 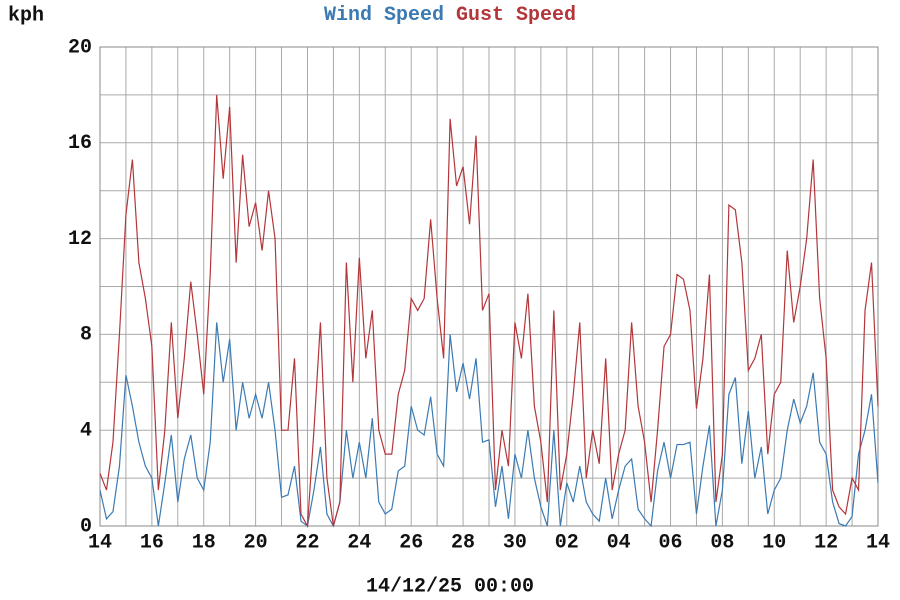 What do you see at coordinates (826, 542) in the screenshot?
I see `x-tick-label: 12` at bounding box center [826, 542].